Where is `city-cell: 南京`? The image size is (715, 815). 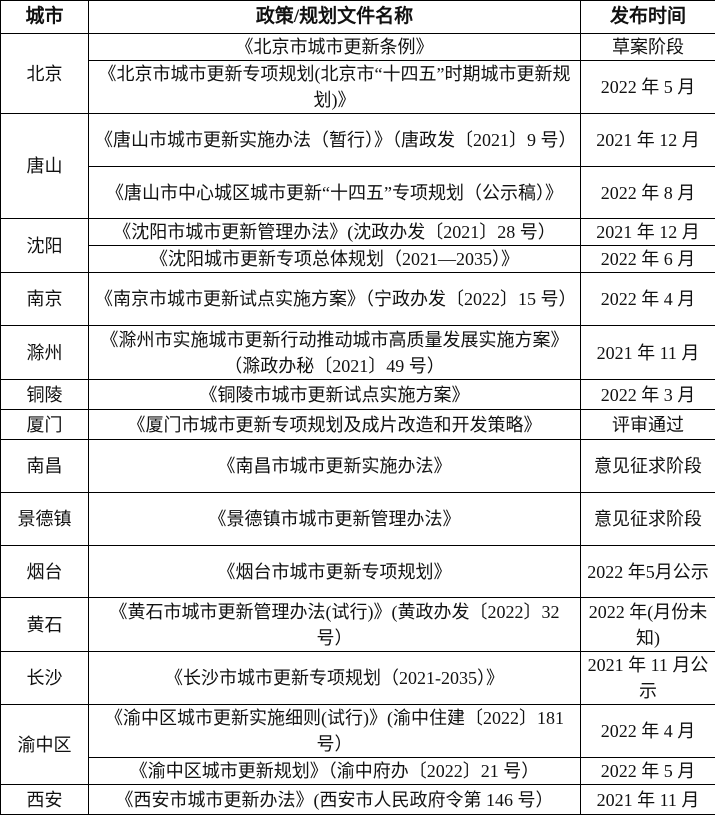
city-cell: 南京 is located at coordinates (45, 299).